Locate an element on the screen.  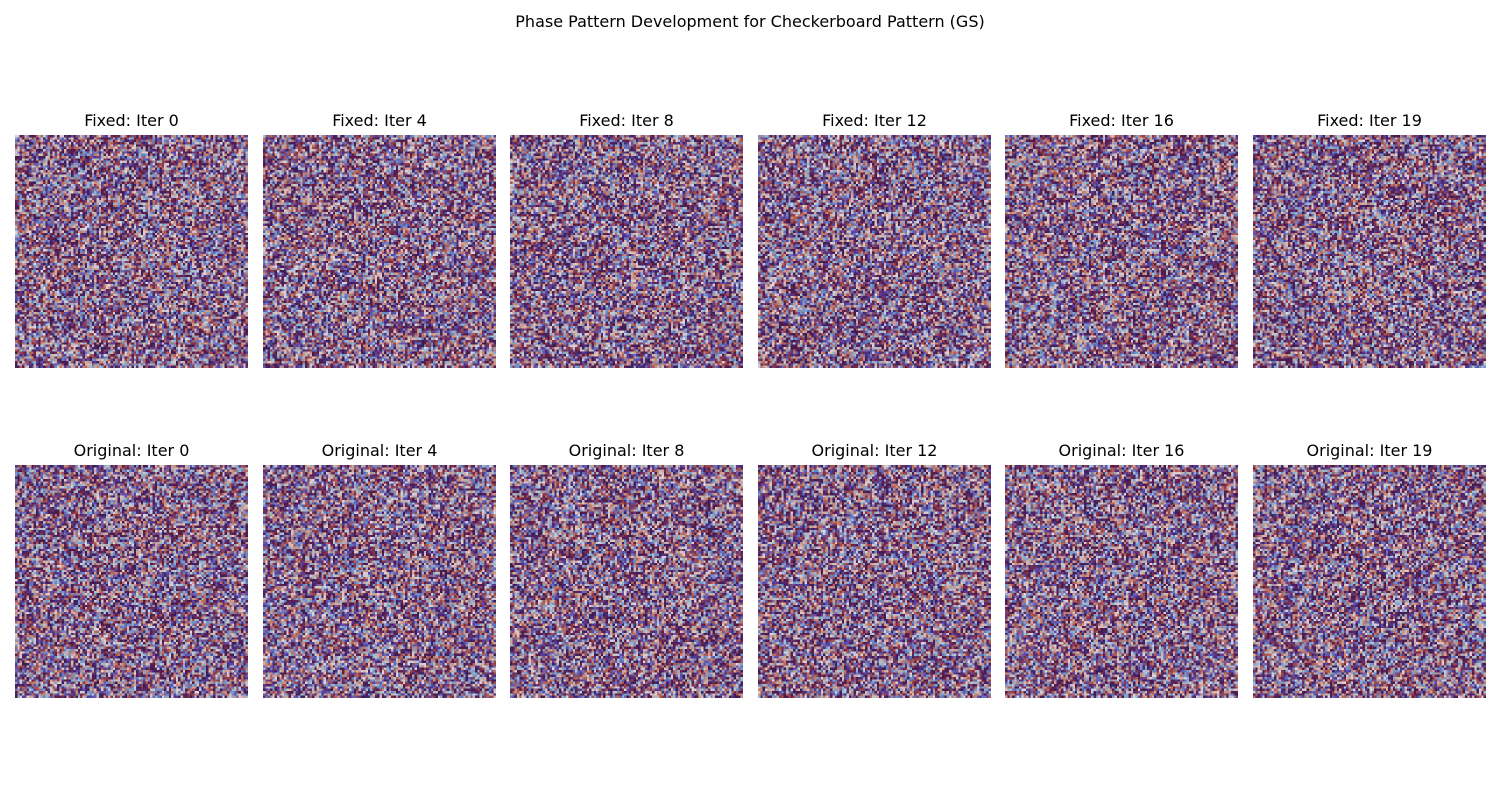
panel-title: Fixed: Iter 0 is located at coordinates (131, 120).